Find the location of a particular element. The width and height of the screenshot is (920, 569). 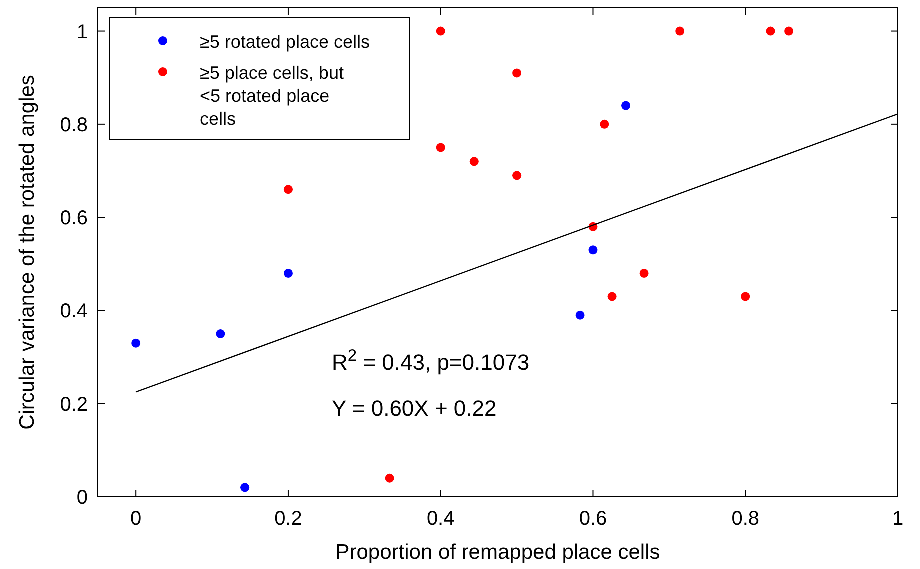

annotation: R$^{2}$ = 0.43, p=0.1073 is located at coordinates (431, 361).